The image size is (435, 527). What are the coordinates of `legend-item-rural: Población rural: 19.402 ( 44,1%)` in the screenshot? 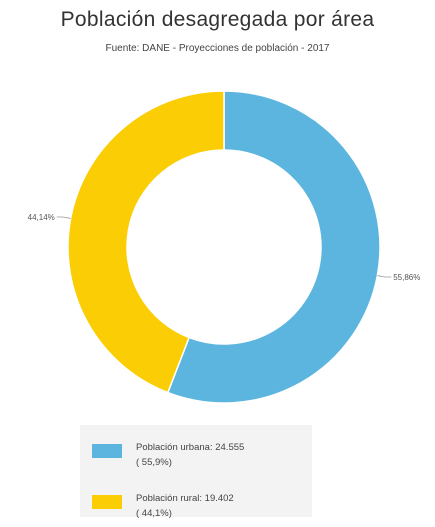 It's located at (199, 508).